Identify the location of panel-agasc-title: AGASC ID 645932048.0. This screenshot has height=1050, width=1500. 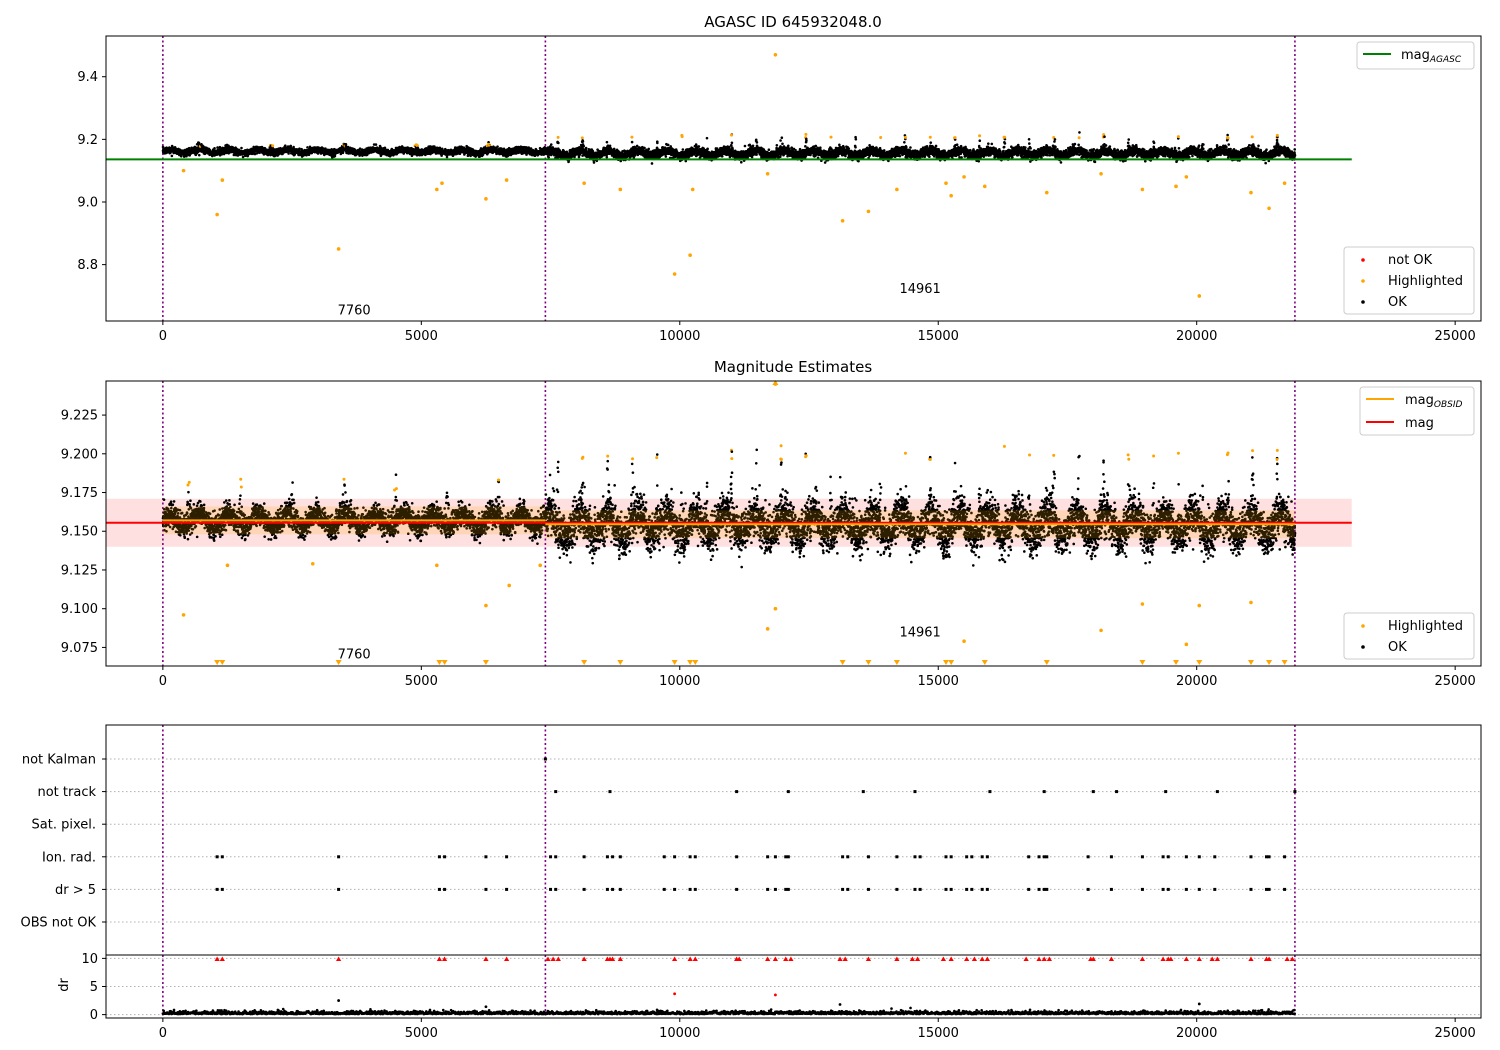
(793, 22).